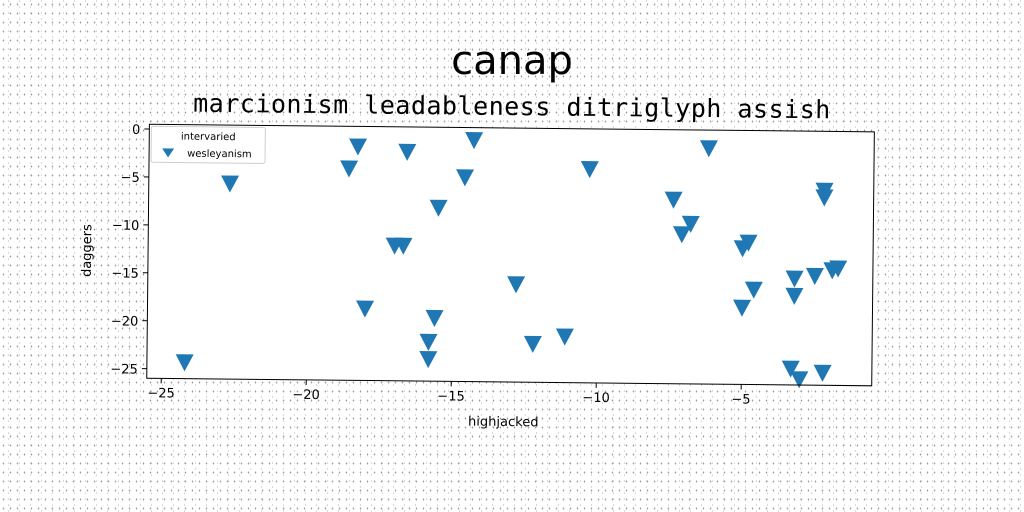  I want to click on y-tick-label: −20, so click(125, 321).